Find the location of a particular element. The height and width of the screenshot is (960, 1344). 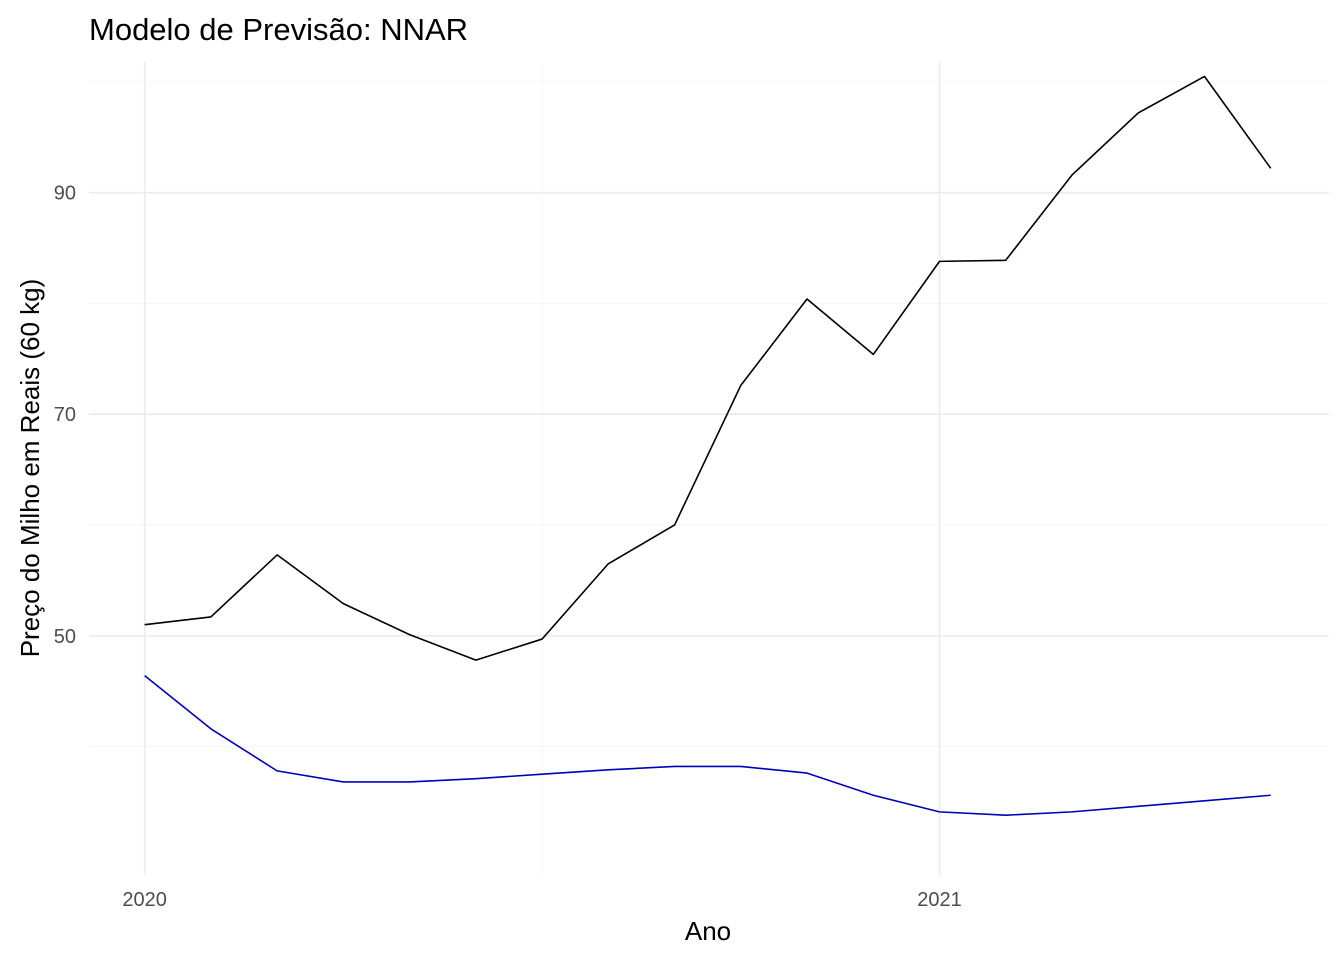

x-tick-label: 2020 is located at coordinates (144, 900).